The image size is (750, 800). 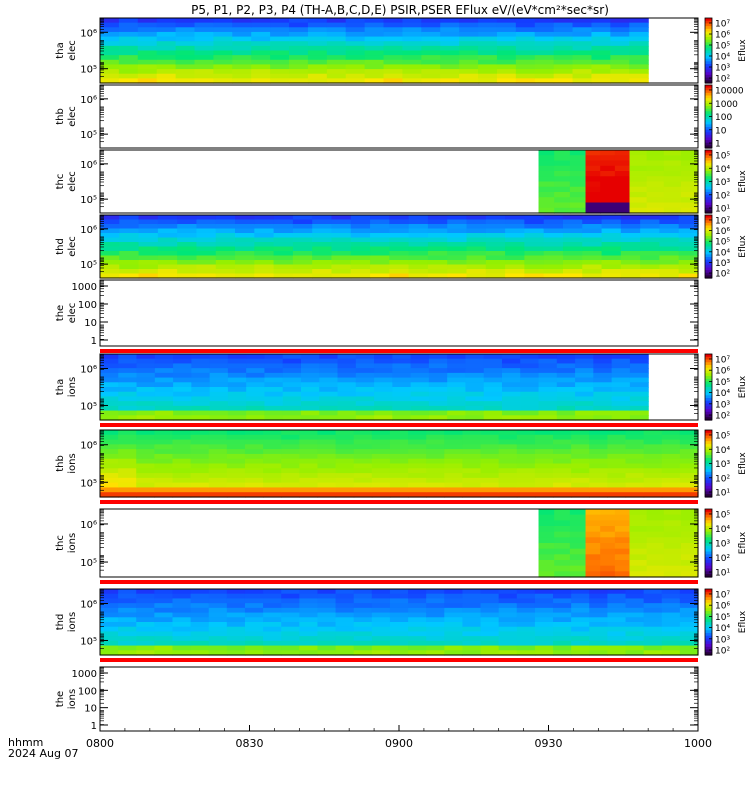 What do you see at coordinates (722, 275) in the screenshot?
I see `panel-3-colorbar-tick-5: 10²` at bounding box center [722, 275].